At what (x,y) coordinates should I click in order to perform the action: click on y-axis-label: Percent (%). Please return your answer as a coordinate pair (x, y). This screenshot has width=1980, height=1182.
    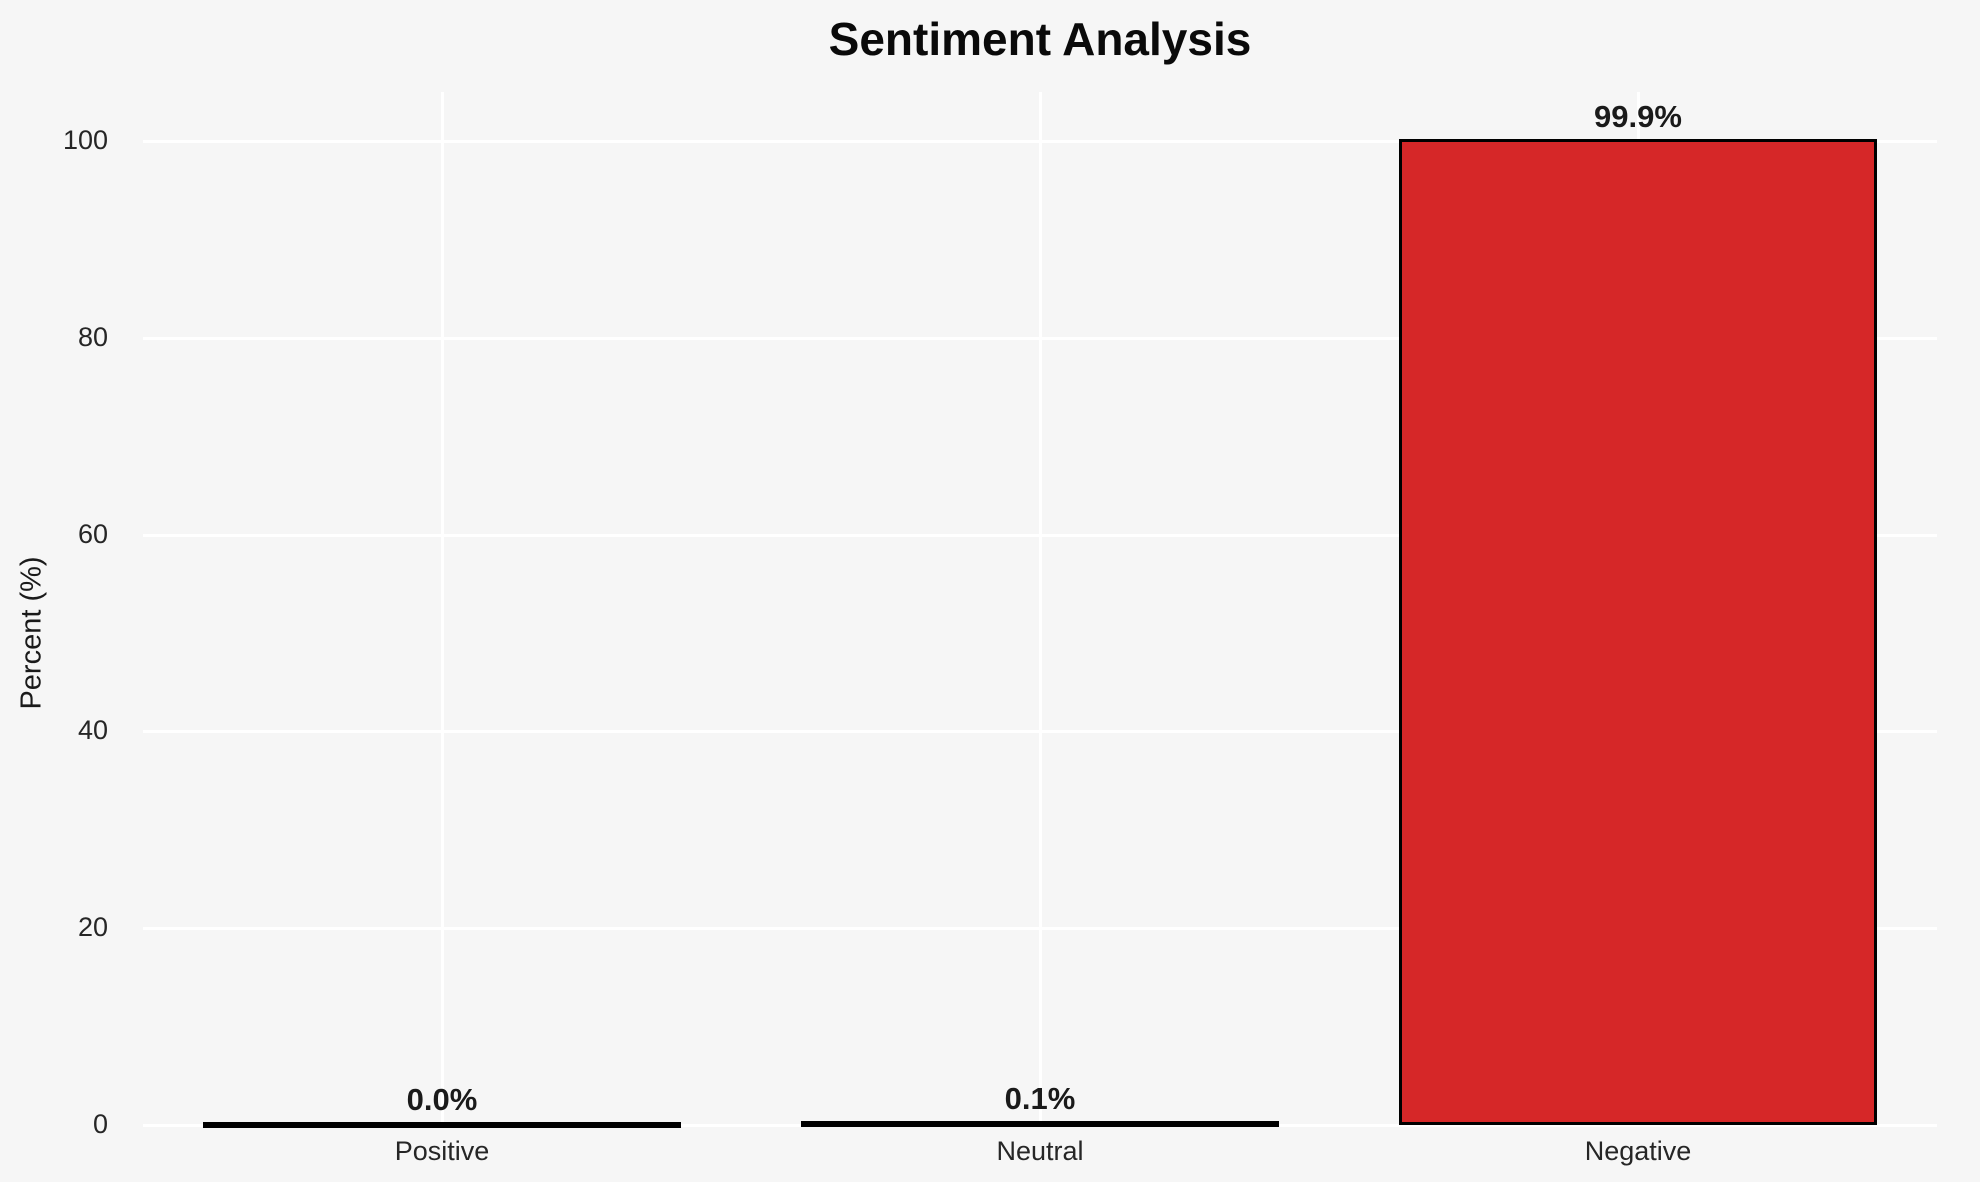
    Looking at the image, I should click on (31, 633).